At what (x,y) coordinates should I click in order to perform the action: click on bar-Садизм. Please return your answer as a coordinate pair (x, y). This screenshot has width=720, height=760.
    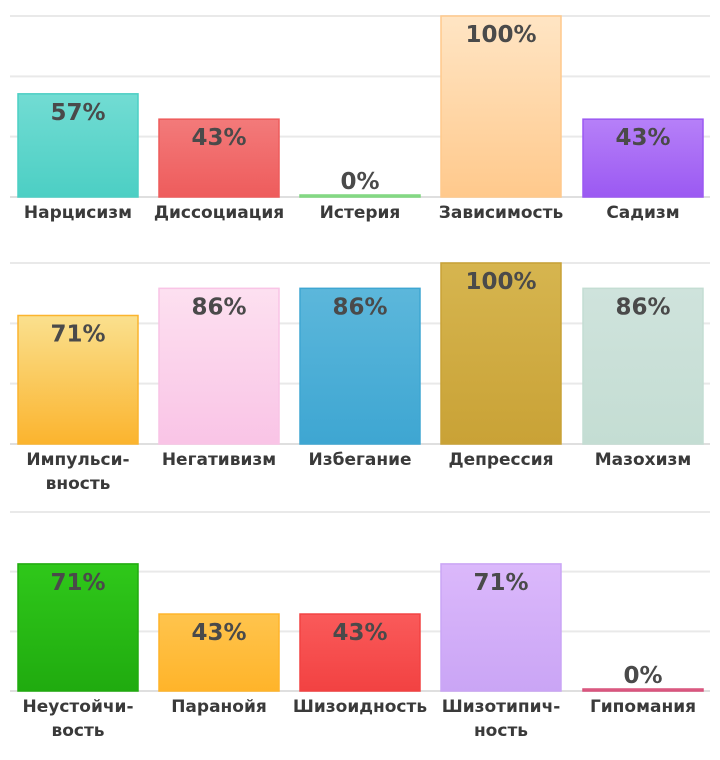
    Looking at the image, I should click on (643, 158).